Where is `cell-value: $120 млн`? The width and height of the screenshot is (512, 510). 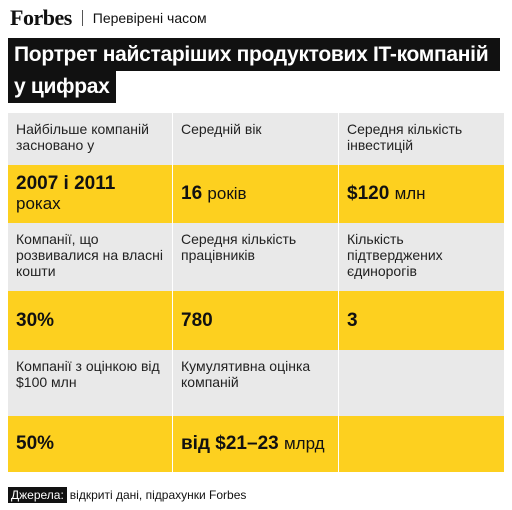
cell-value: $120 млн is located at coordinates (422, 194).